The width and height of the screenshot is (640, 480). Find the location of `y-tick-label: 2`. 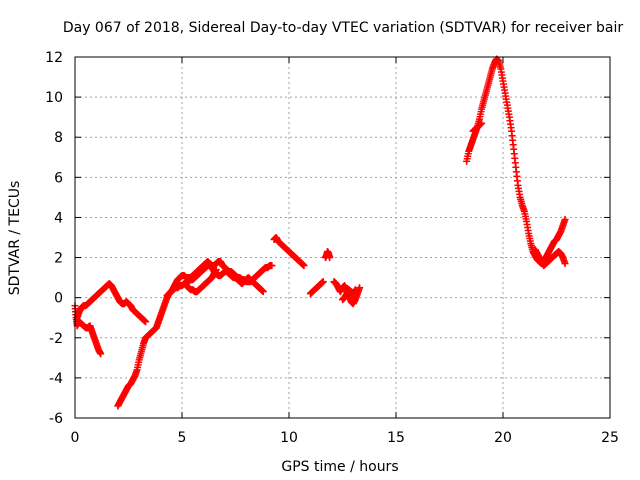

y-tick-label: 2 is located at coordinates (58, 259).